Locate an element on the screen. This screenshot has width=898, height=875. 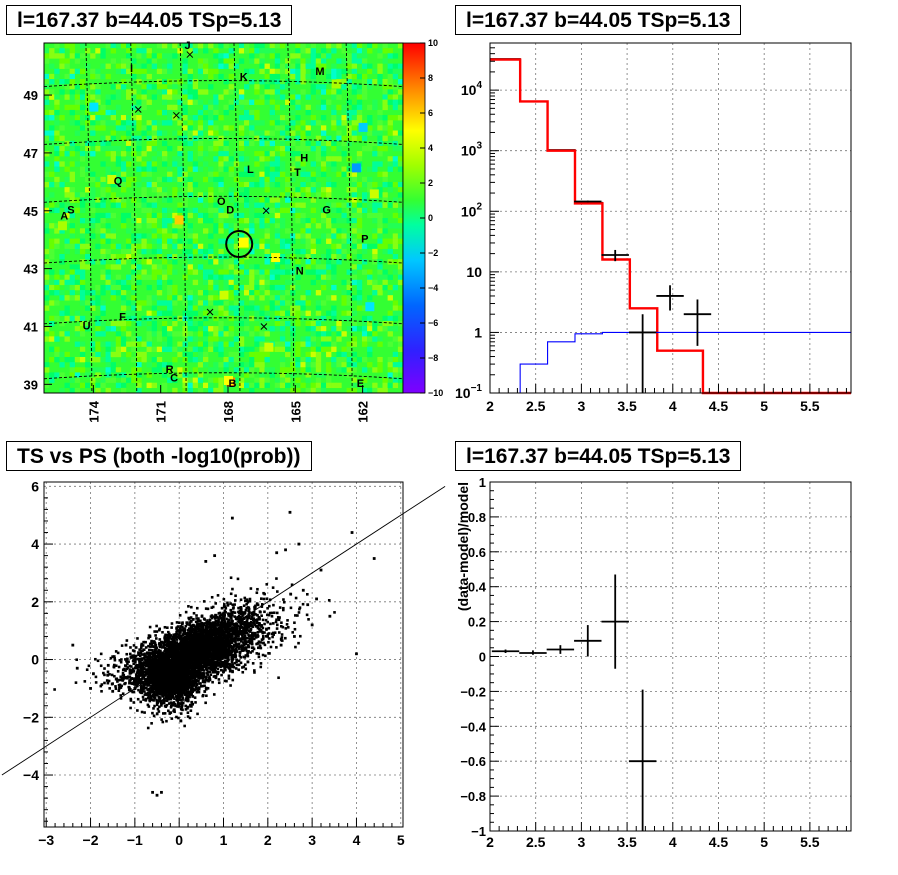
colorbar-tick-label: 10 is located at coordinates (433, 43).